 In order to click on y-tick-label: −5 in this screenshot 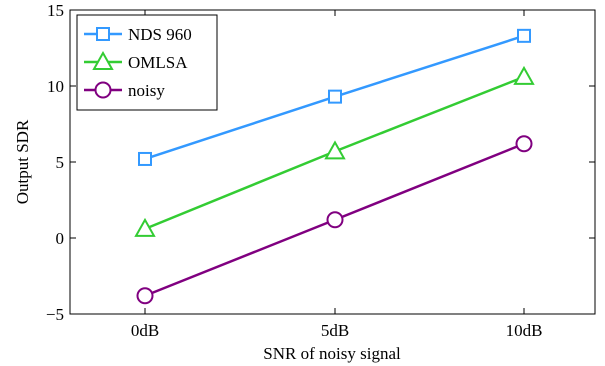, I will do `click(55, 314)`.